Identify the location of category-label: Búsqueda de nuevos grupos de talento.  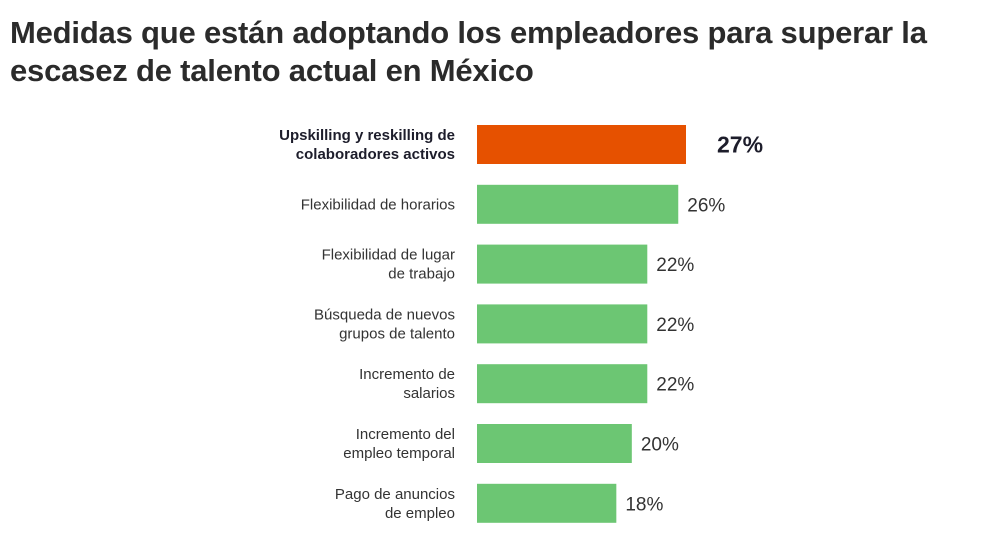
(384, 324).